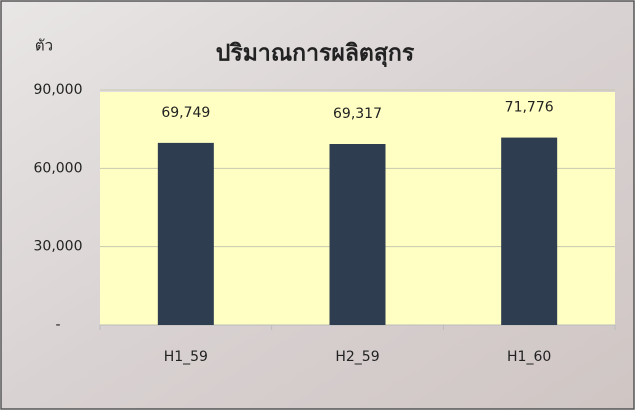  What do you see at coordinates (186, 357) in the screenshot?
I see `x-tick-label: H1_59` at bounding box center [186, 357].